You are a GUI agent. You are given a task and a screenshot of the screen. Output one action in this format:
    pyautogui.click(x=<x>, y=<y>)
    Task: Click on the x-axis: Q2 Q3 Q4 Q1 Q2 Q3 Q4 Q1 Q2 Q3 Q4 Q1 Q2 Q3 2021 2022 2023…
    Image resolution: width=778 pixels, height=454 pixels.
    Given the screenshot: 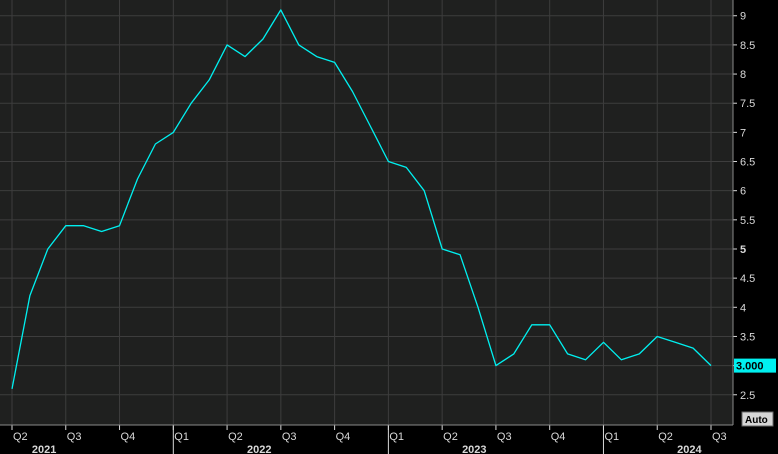 What is the action you would take?
    pyautogui.click(x=366, y=439)
    